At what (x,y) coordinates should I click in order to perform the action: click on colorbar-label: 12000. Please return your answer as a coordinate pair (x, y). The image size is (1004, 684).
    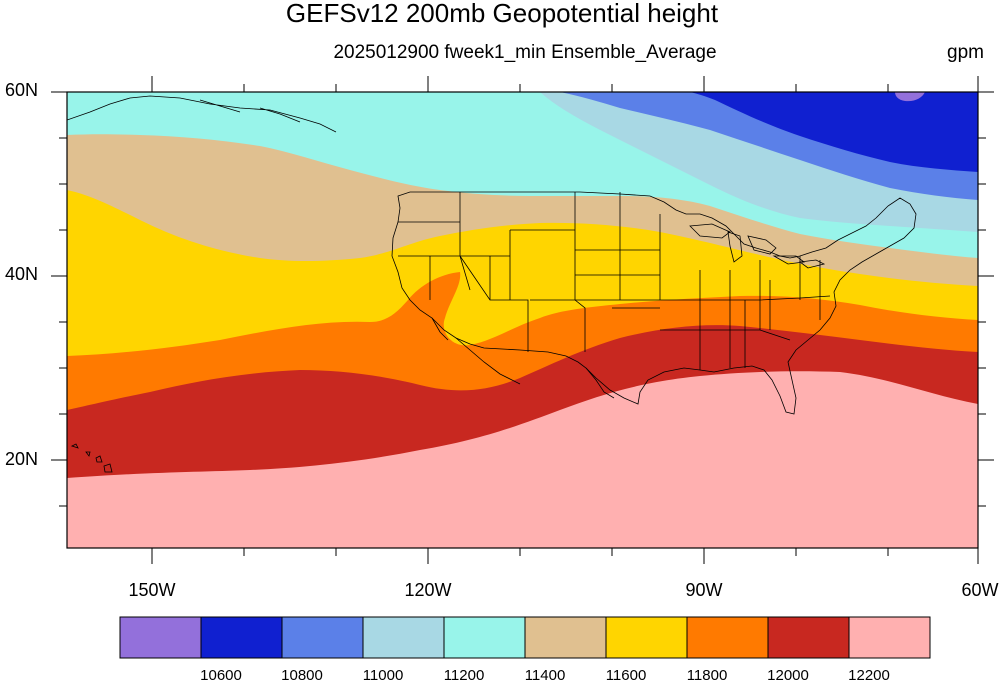
    Looking at the image, I should click on (788, 675).